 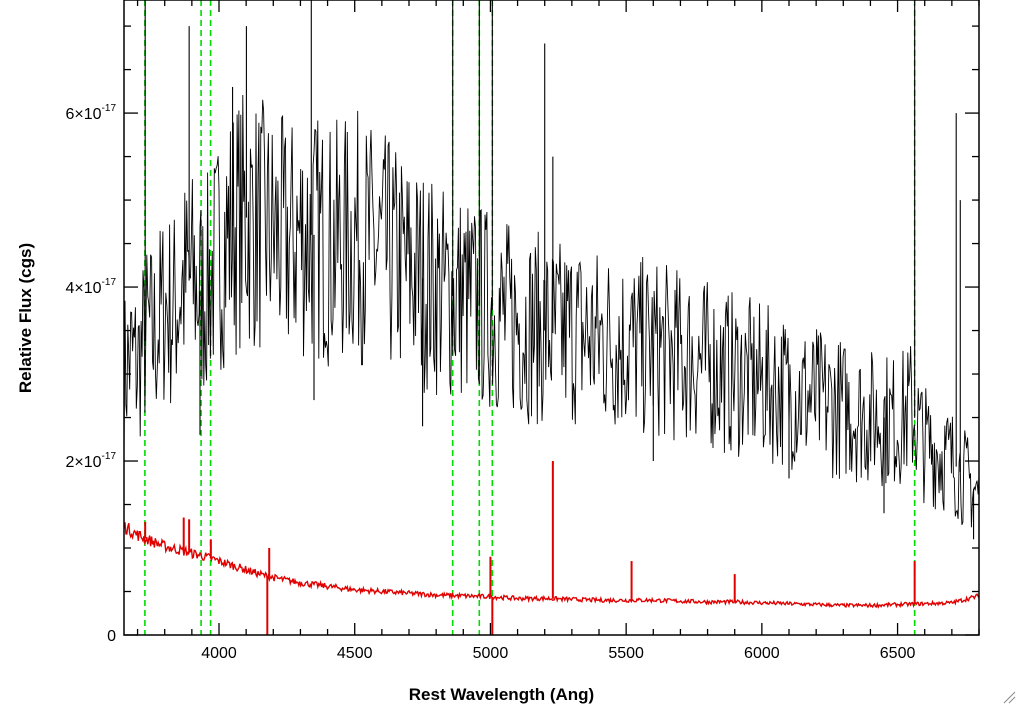 What do you see at coordinates (491, 653) in the screenshot?
I see `x-tick-label: 5000` at bounding box center [491, 653].